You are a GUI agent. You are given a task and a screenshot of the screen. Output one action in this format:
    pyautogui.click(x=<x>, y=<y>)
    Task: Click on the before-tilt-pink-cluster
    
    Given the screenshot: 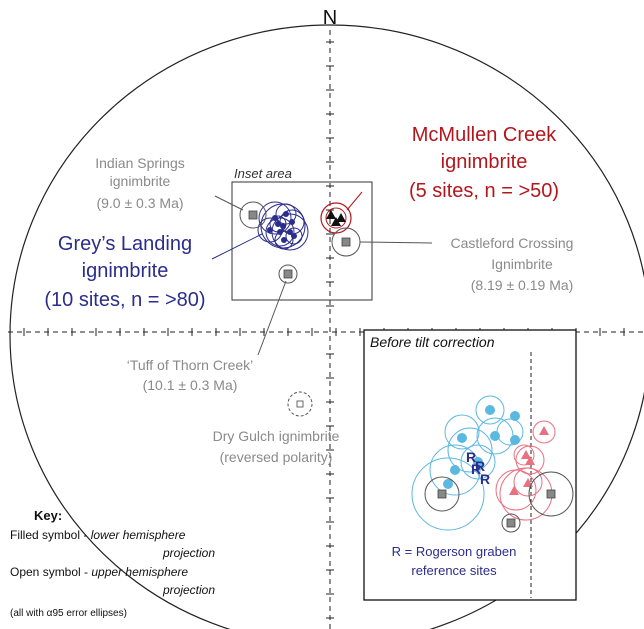 What is the action you would take?
    pyautogui.click(x=525, y=470)
    